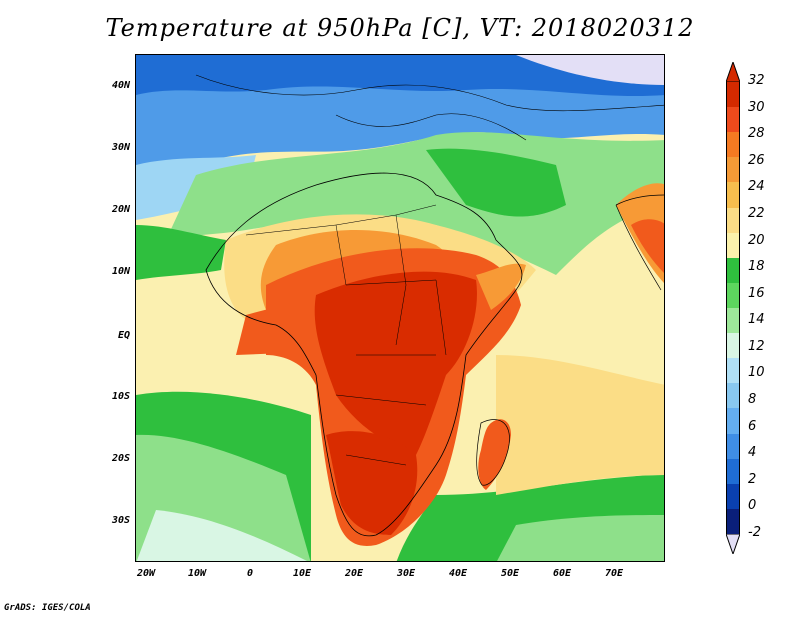 The height and width of the screenshot is (618, 800). What do you see at coordinates (120, 271) in the screenshot?
I see `y-tick-label: 10N` at bounding box center [120, 271].